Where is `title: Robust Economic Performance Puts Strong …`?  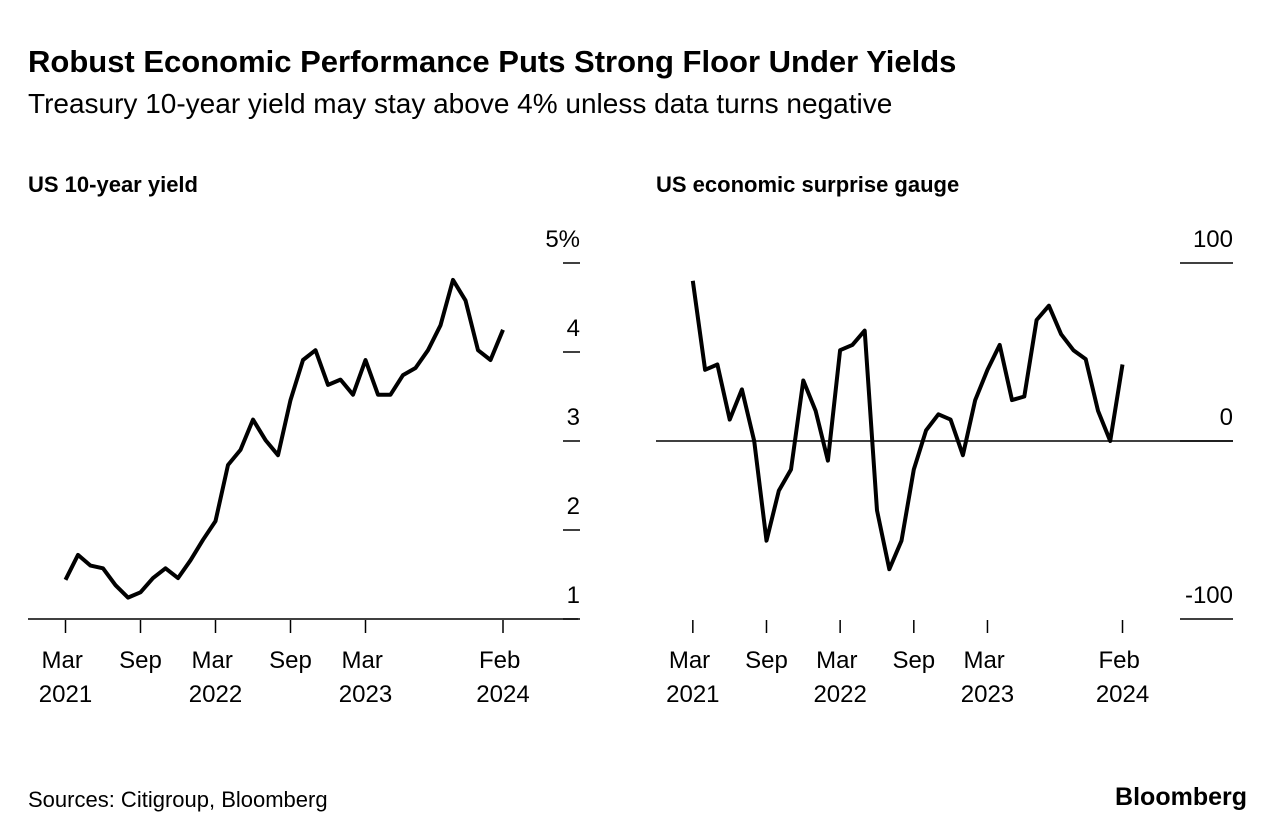
title: Robust Economic Performance Puts Strong … is located at coordinates (492, 61).